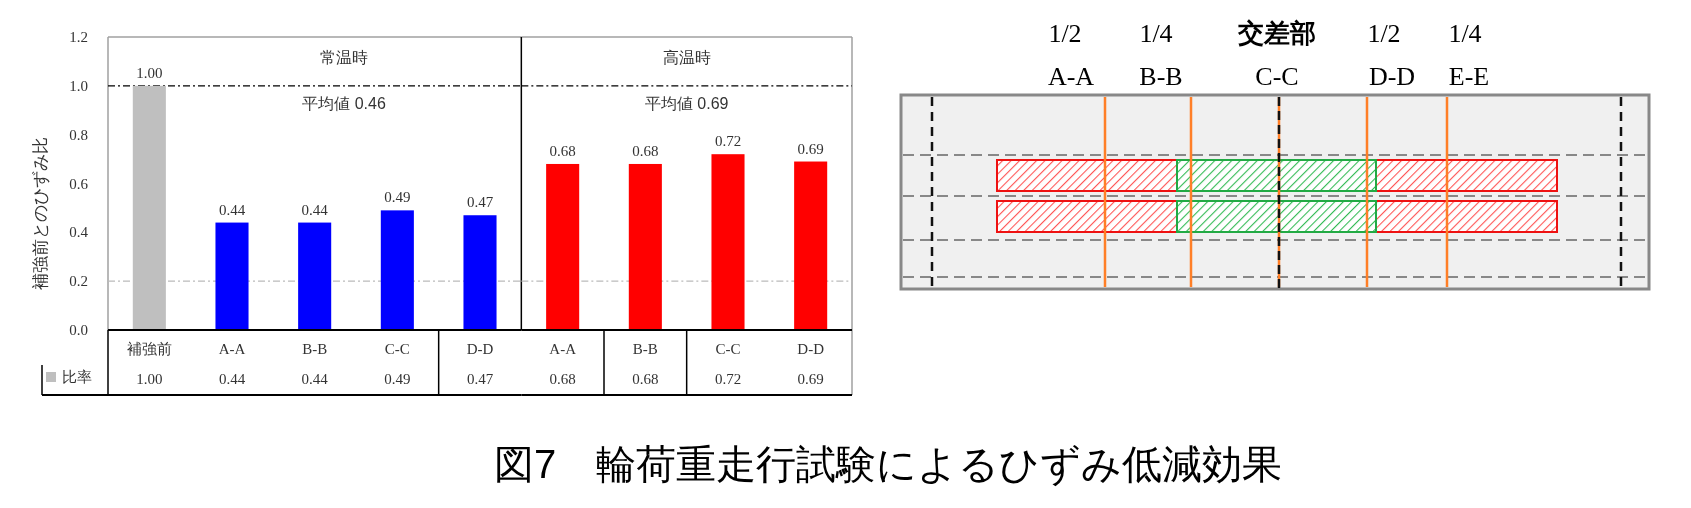  Describe the element at coordinates (397, 197) in the screenshot. I see `text: 0.49` at that location.